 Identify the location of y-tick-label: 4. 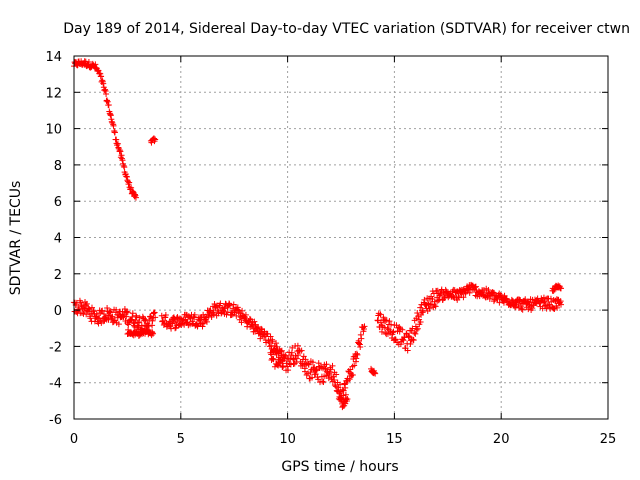
(58, 239).